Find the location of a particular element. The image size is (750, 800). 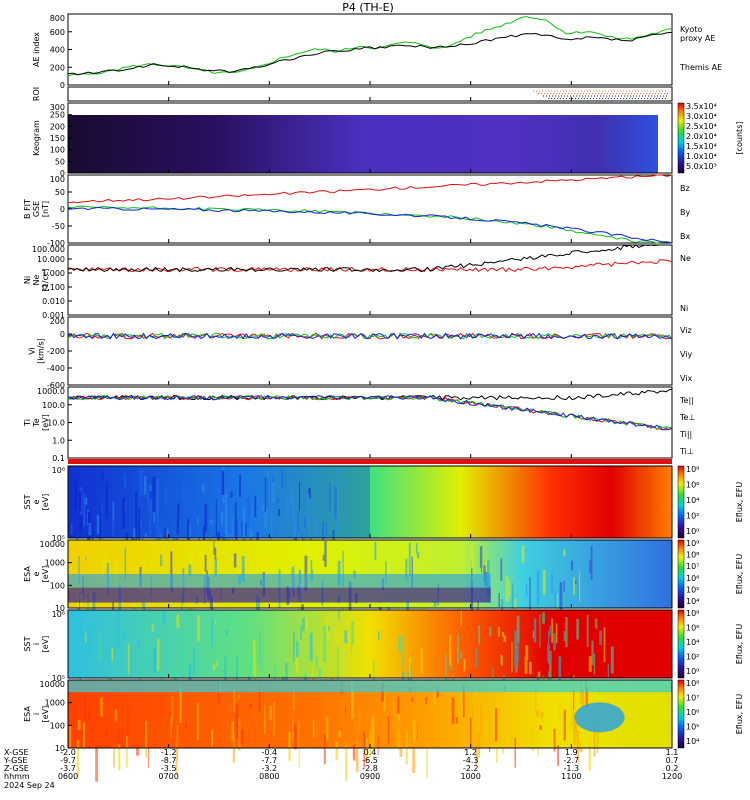

y-gse-value: -7.7 is located at coordinates (270, 760).